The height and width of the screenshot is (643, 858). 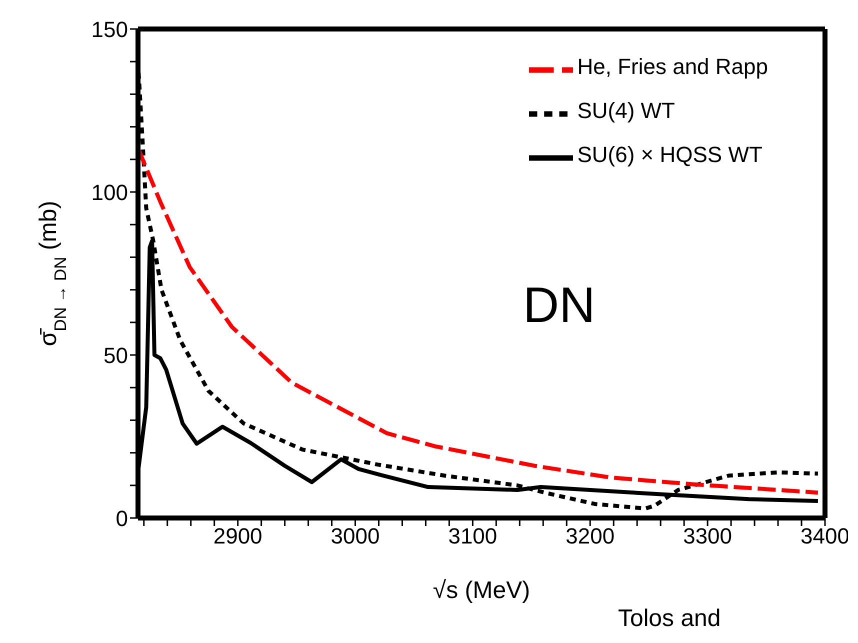 What do you see at coordinates (109, 29) in the screenshot?
I see `y-tick-label: 150` at bounding box center [109, 29].